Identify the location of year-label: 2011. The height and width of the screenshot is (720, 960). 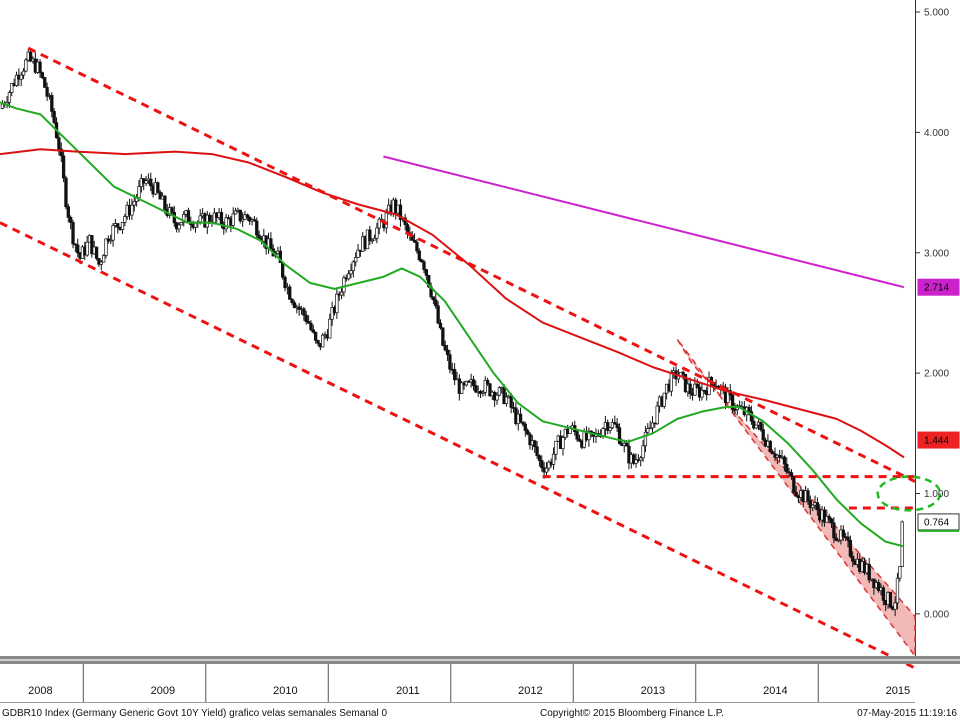
(408, 691).